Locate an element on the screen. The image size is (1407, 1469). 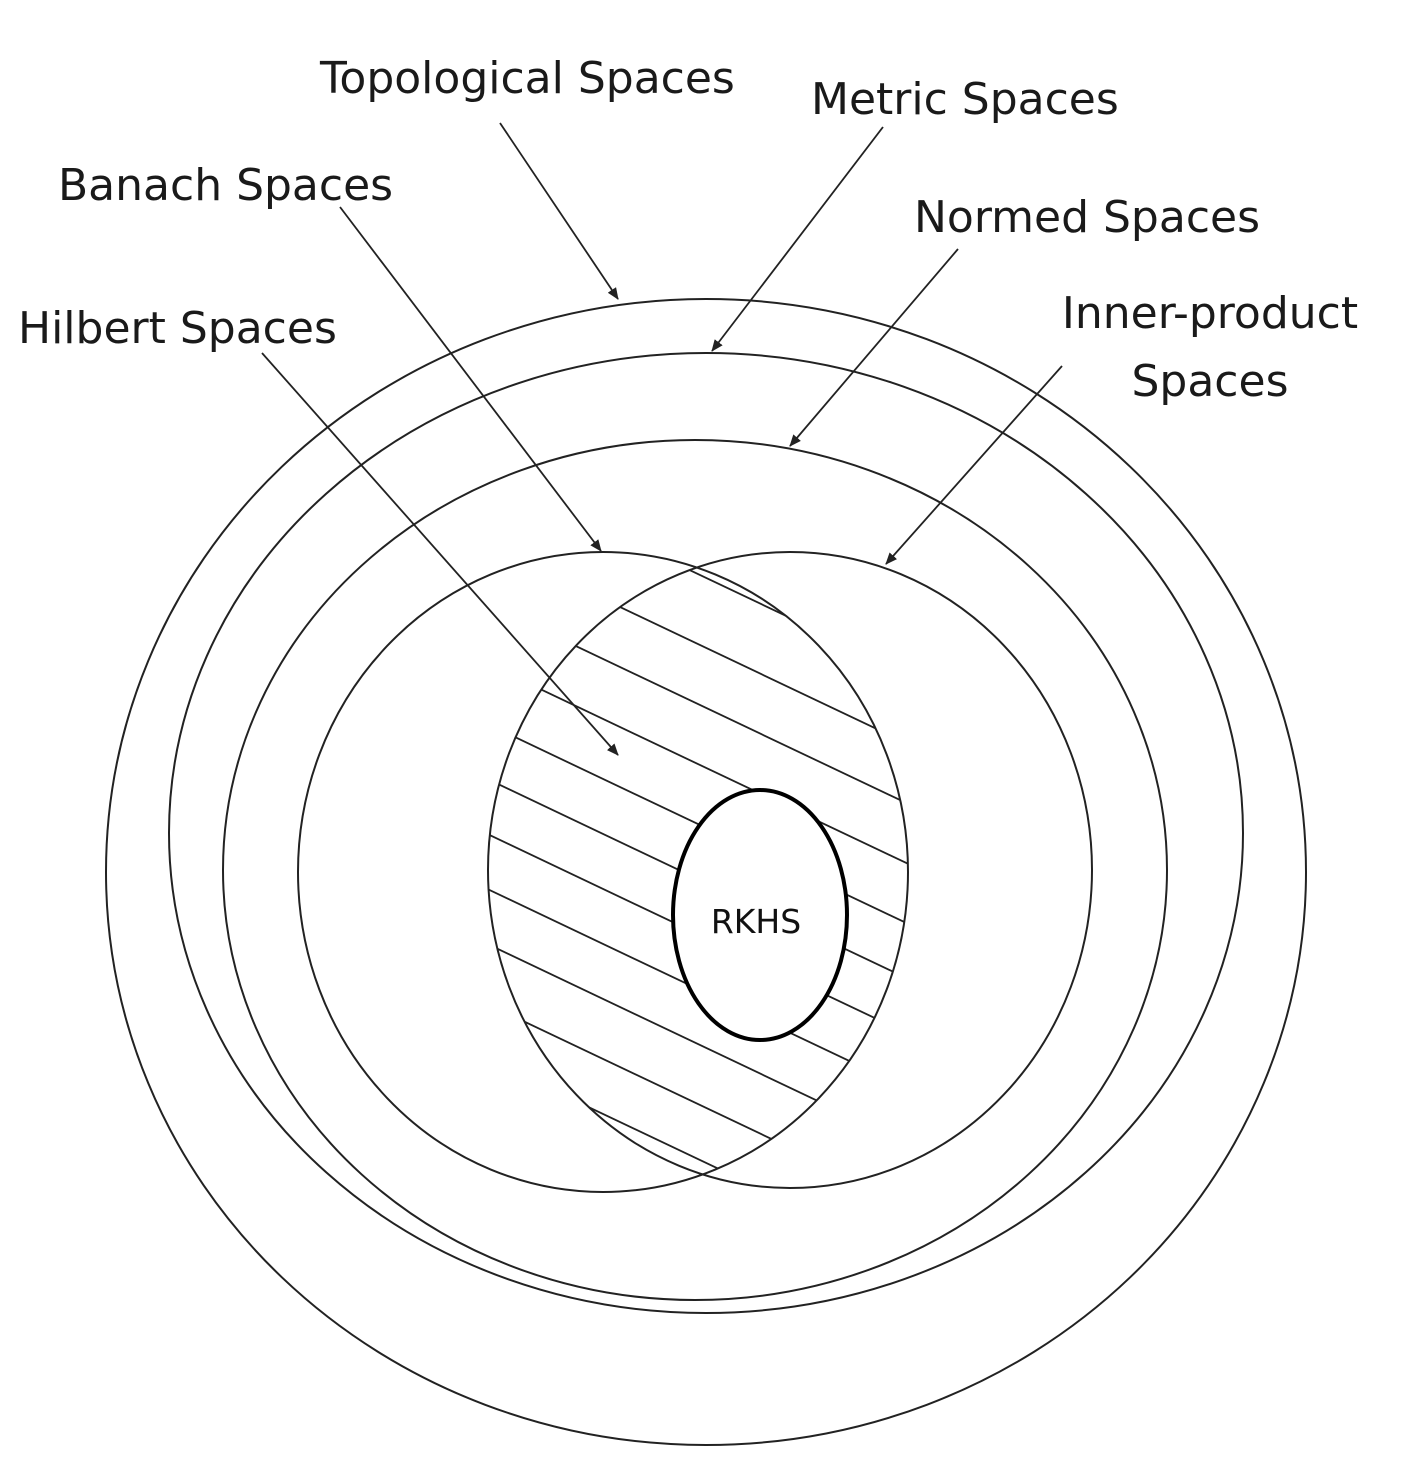
banach-spaces-label: Banach Spaces is located at coordinates (225, 185).